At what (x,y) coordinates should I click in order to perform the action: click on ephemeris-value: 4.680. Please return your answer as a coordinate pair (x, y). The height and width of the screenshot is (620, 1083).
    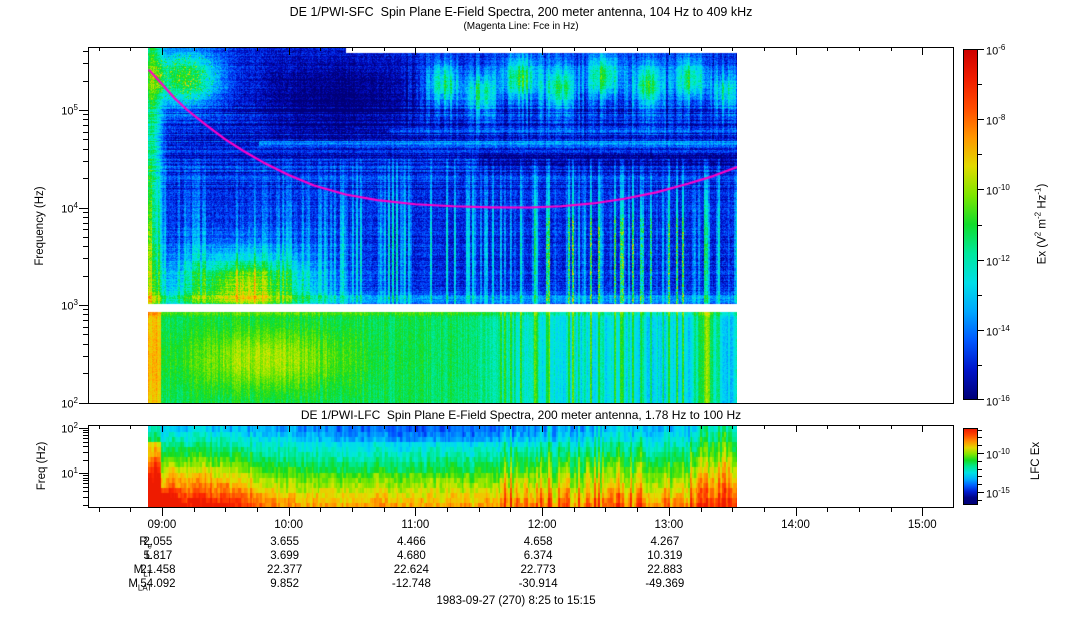
    Looking at the image, I should click on (411, 556).